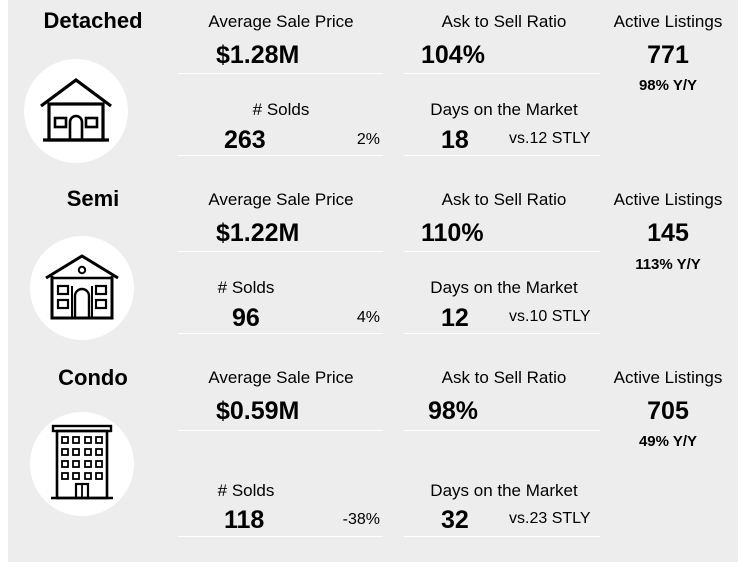  What do you see at coordinates (455, 318) in the screenshot?
I see `days-on-market-value: 12` at bounding box center [455, 318].